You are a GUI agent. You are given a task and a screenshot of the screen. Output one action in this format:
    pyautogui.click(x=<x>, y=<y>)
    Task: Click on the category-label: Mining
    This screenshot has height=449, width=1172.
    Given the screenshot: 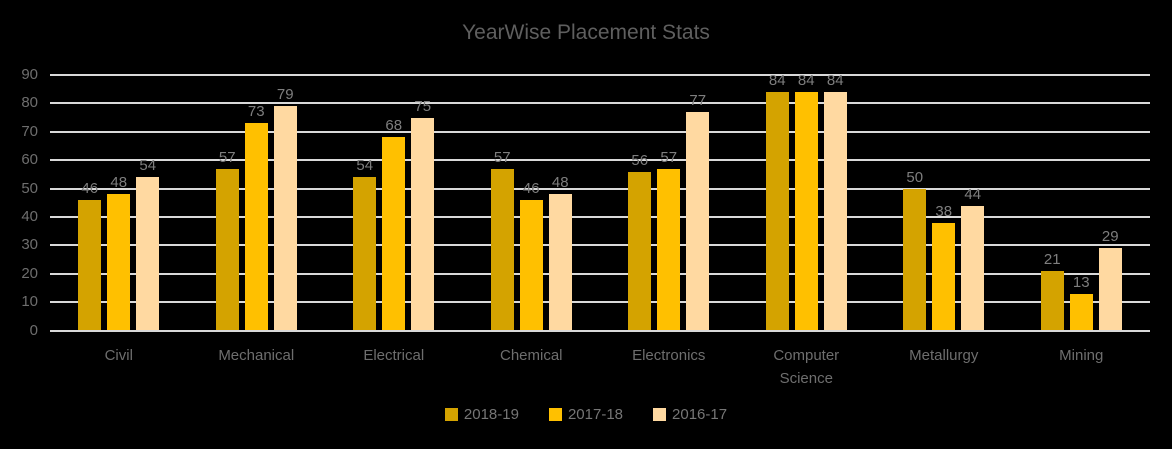 What is the action you would take?
    pyautogui.click(x=1081, y=355)
    